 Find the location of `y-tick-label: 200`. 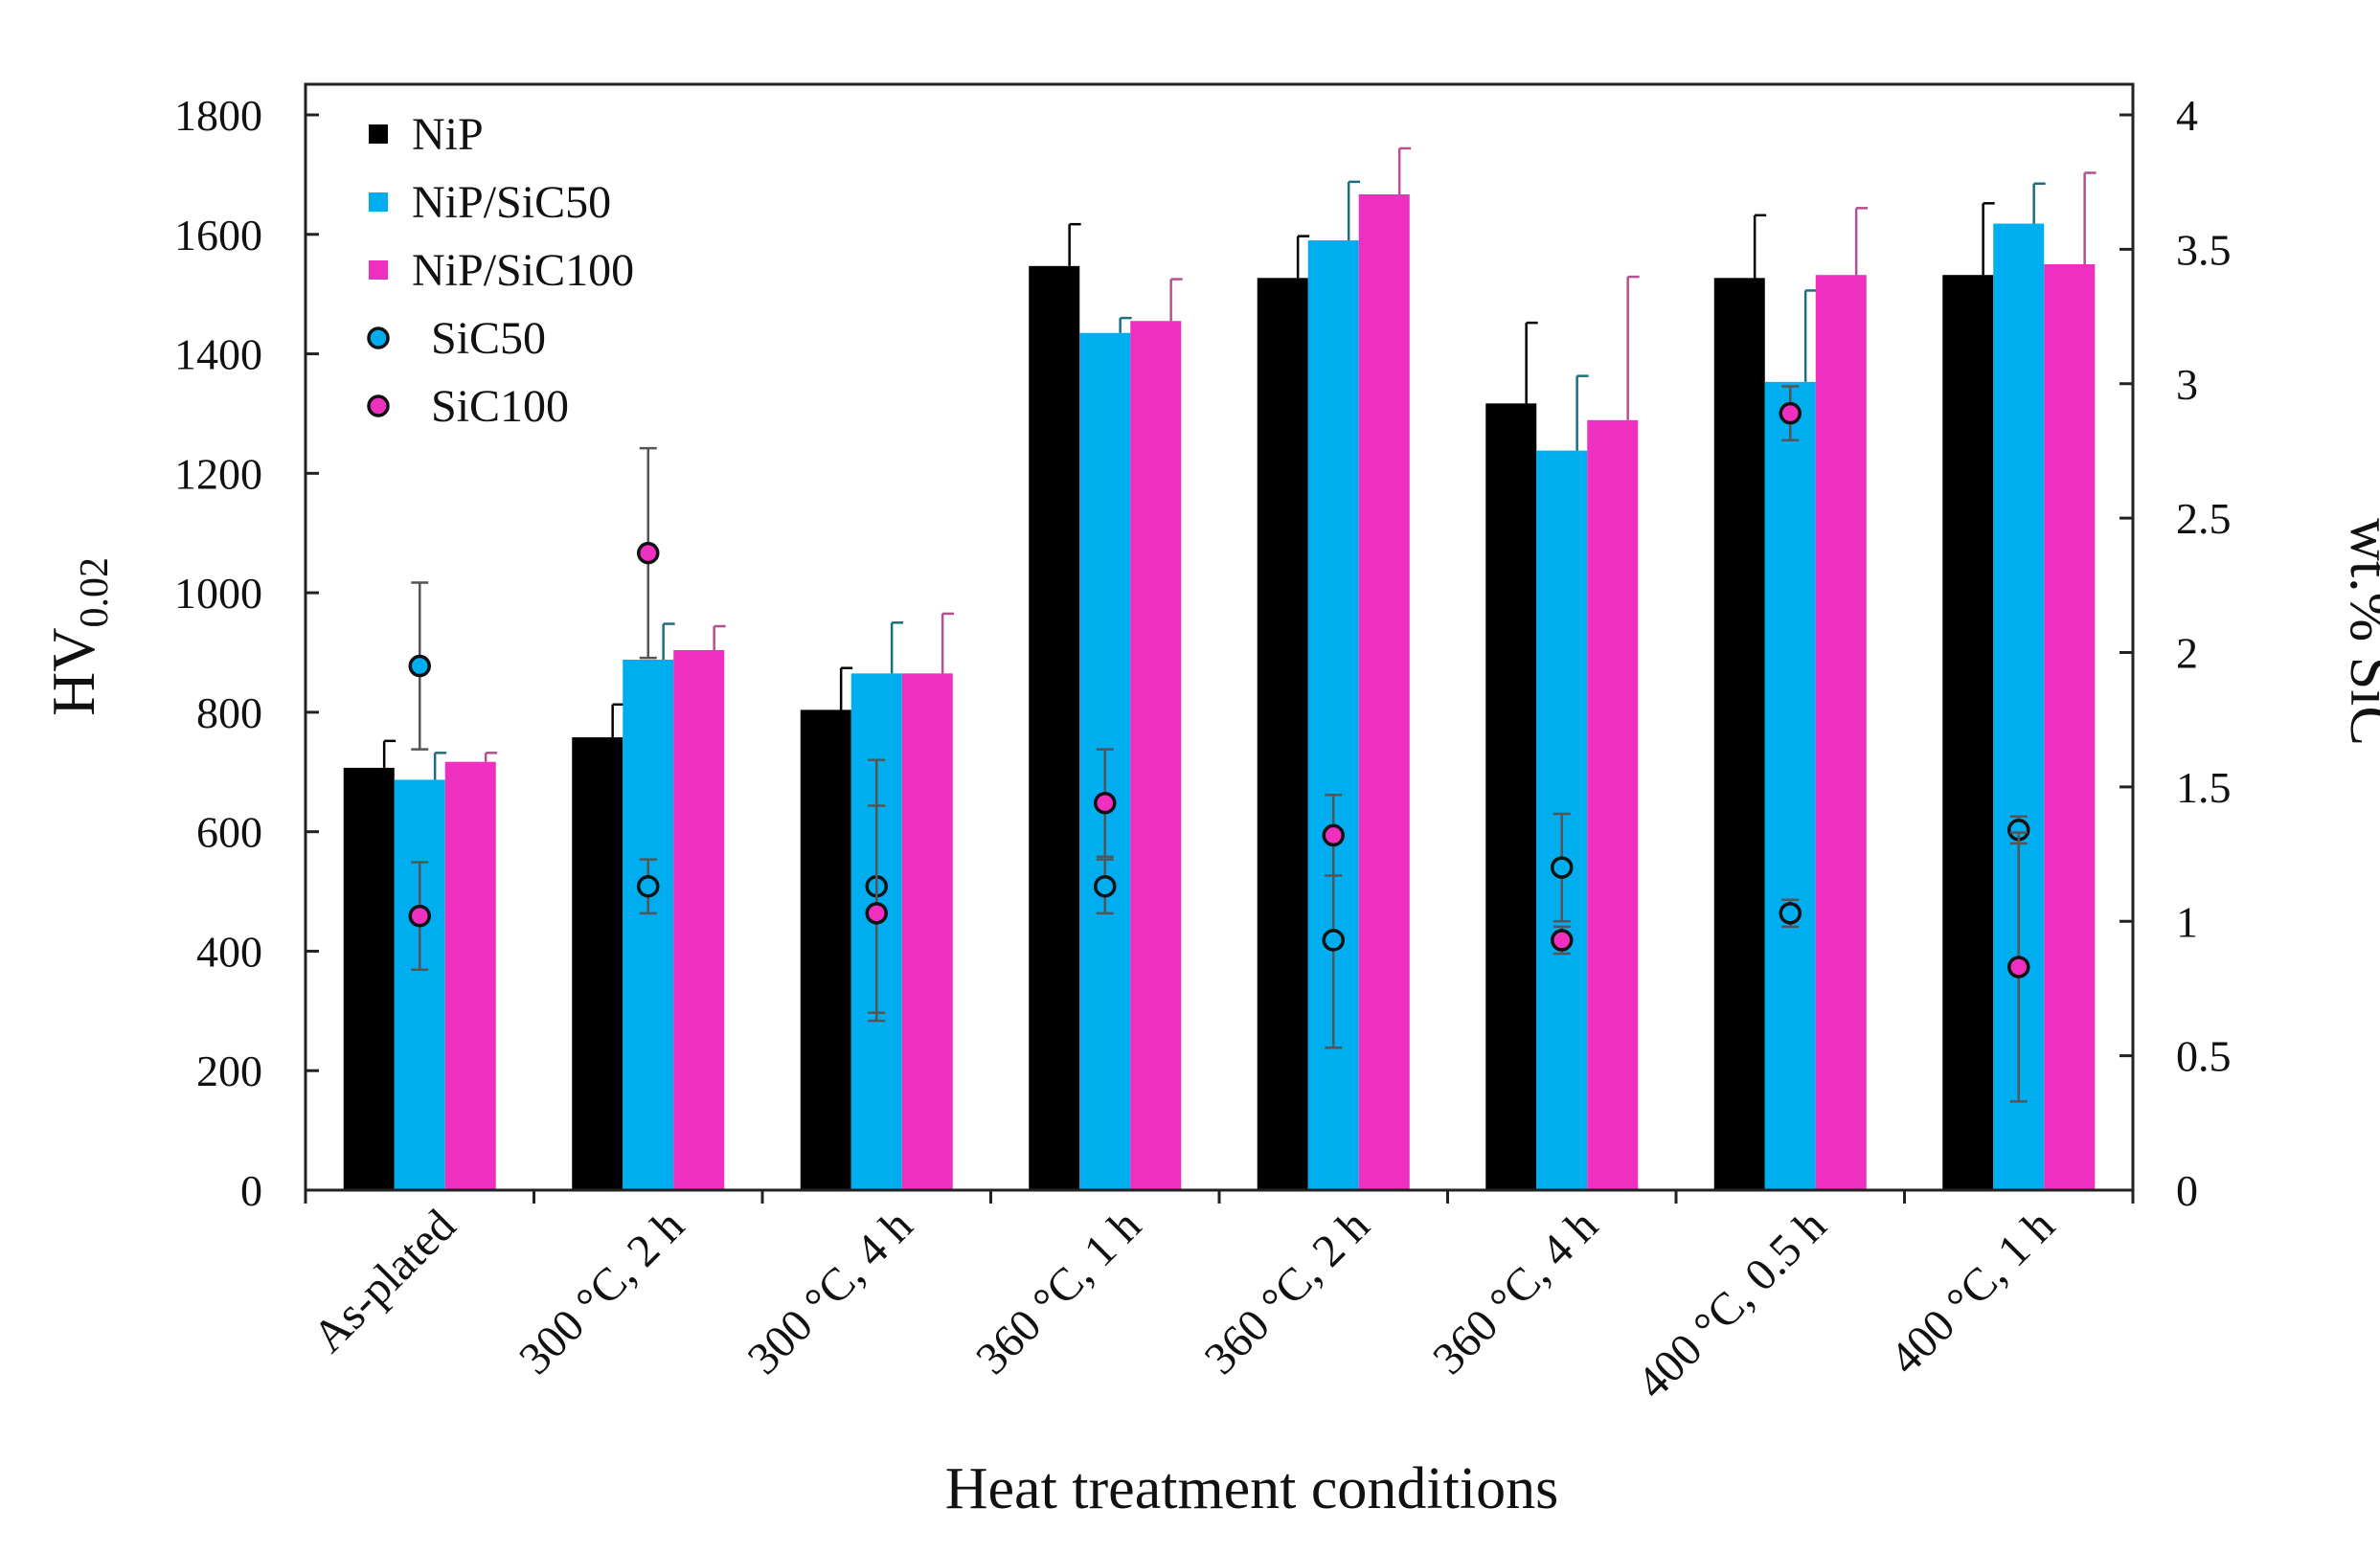

y-tick-label: 200 is located at coordinates (229, 1071).